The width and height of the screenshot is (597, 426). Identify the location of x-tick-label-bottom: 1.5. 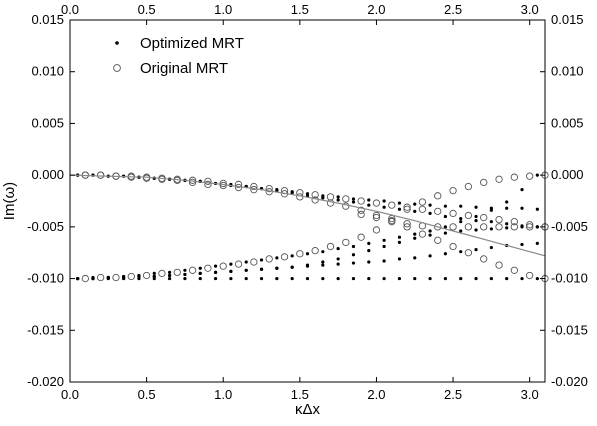
(300, 394).